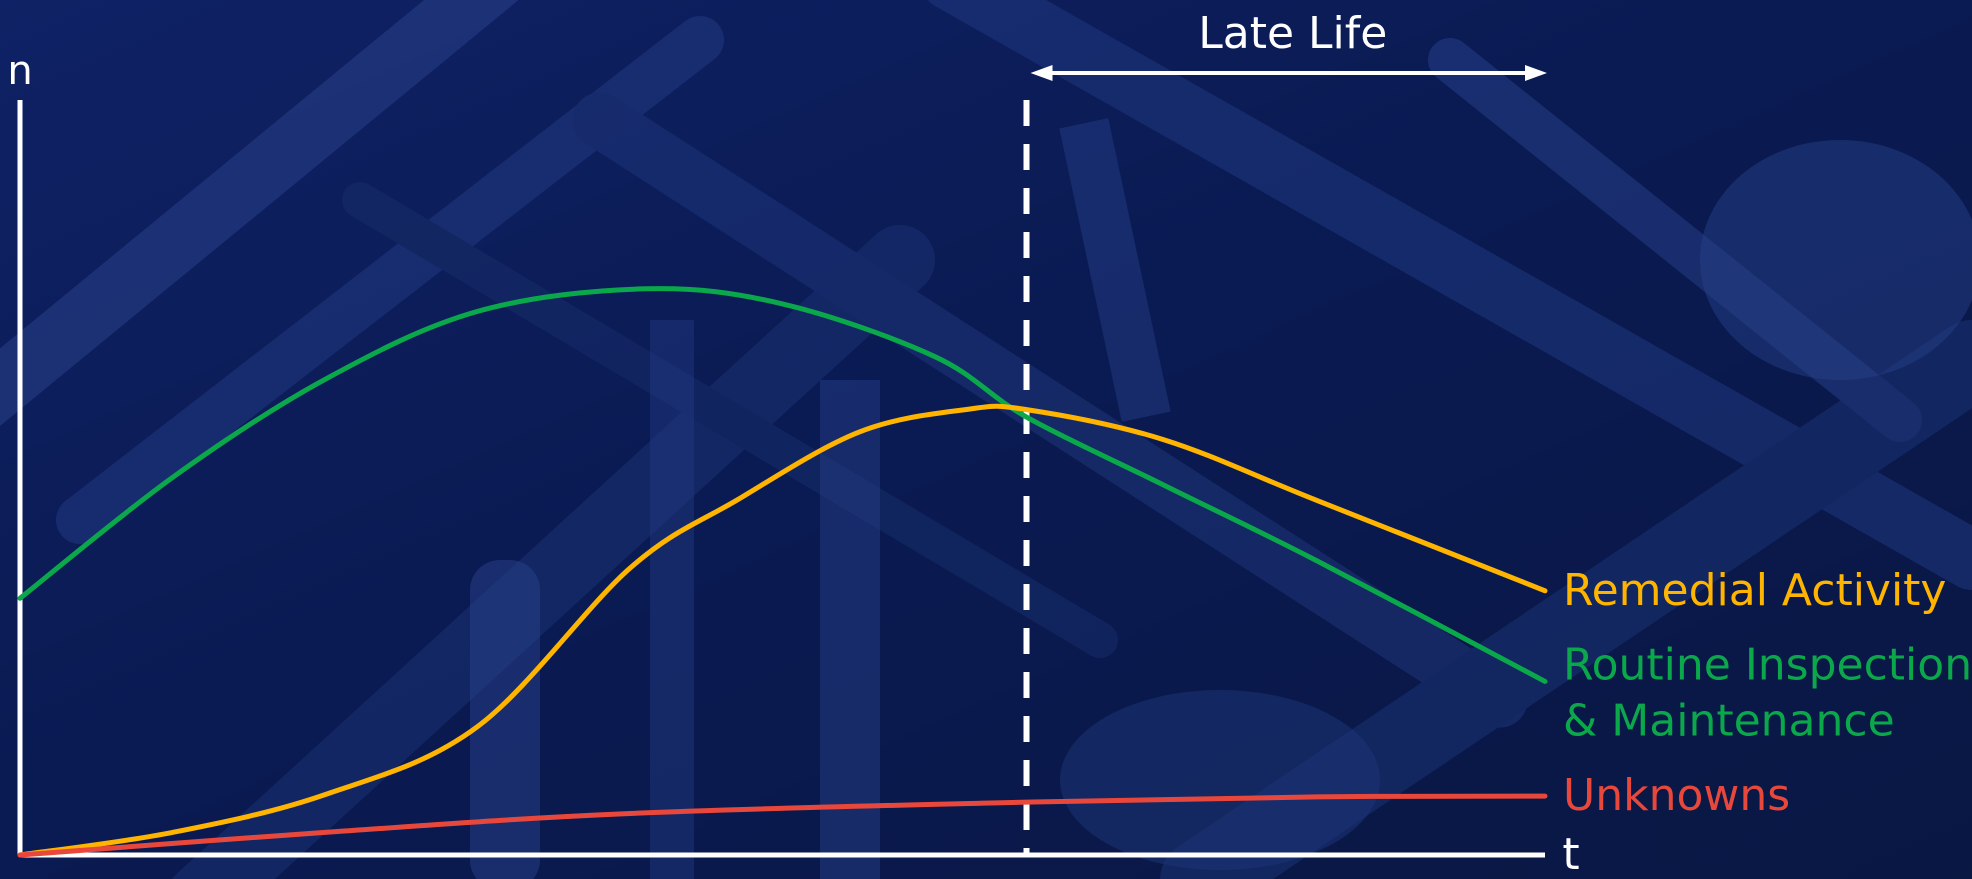 The image size is (1972, 879). What do you see at coordinates (1767, 664) in the screenshot?
I see `legend-label-0-0: Routine Inspection` at bounding box center [1767, 664].